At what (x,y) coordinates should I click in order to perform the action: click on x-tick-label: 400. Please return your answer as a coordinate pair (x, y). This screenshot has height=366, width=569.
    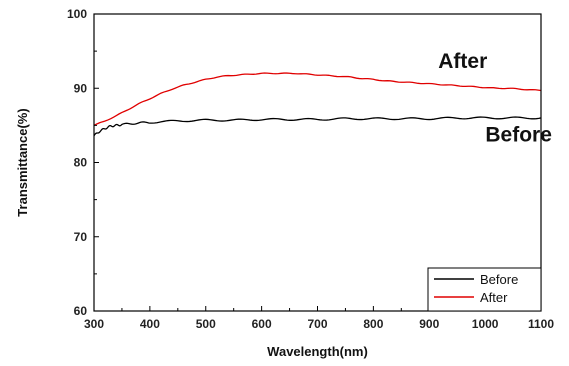
    Looking at the image, I should click on (150, 324).